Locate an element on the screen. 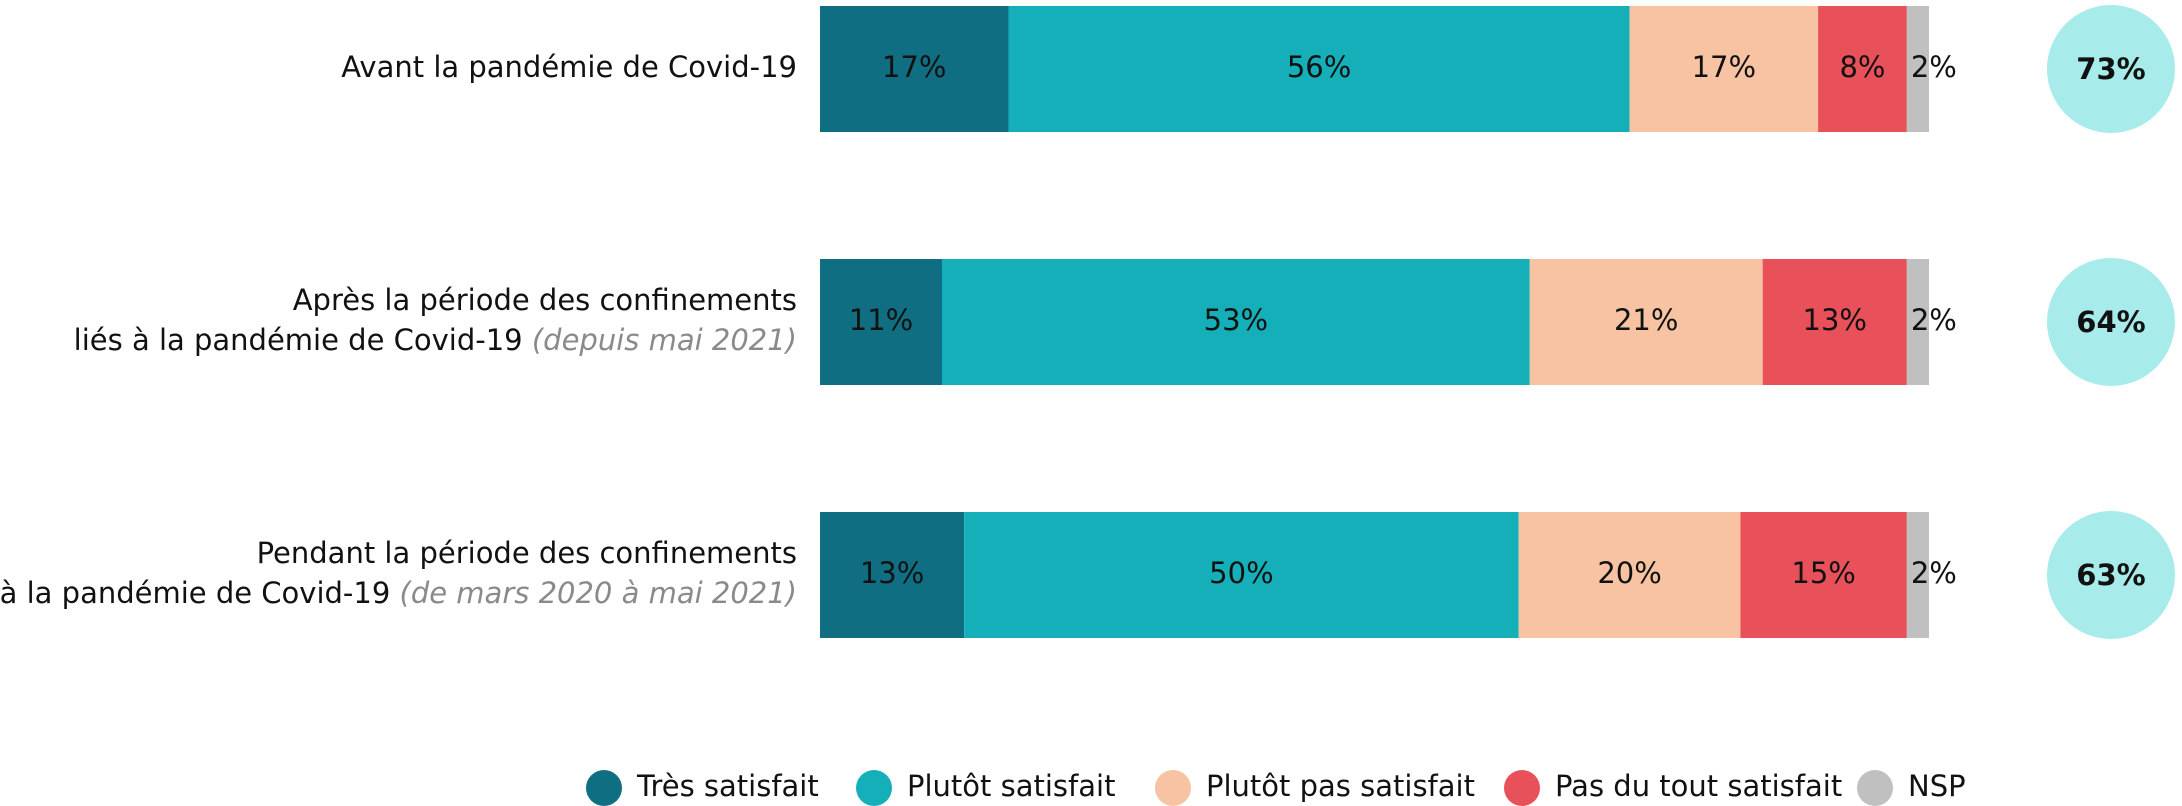  value-label: 11% is located at coordinates (881, 320).